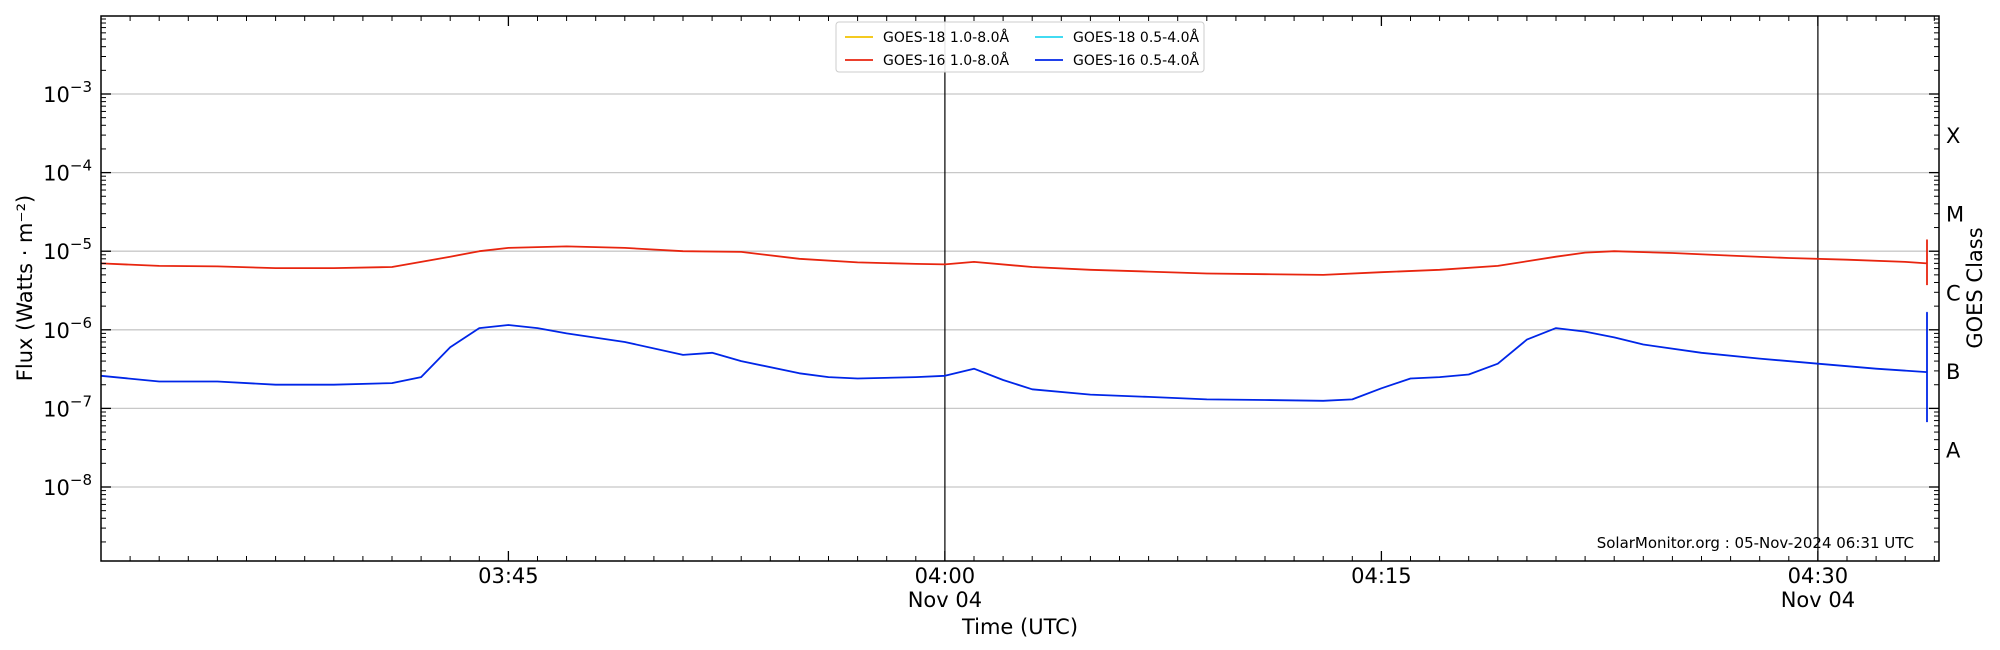 This screenshot has height=650, width=2000. What do you see at coordinates (67, 289) in the screenshot?
I see `y-tick-labels: 10⁻³ 10⁻⁴ 10⁻⁵ 10⁻⁶ 10⁻⁷ 10⁻⁸` at bounding box center [67, 289].